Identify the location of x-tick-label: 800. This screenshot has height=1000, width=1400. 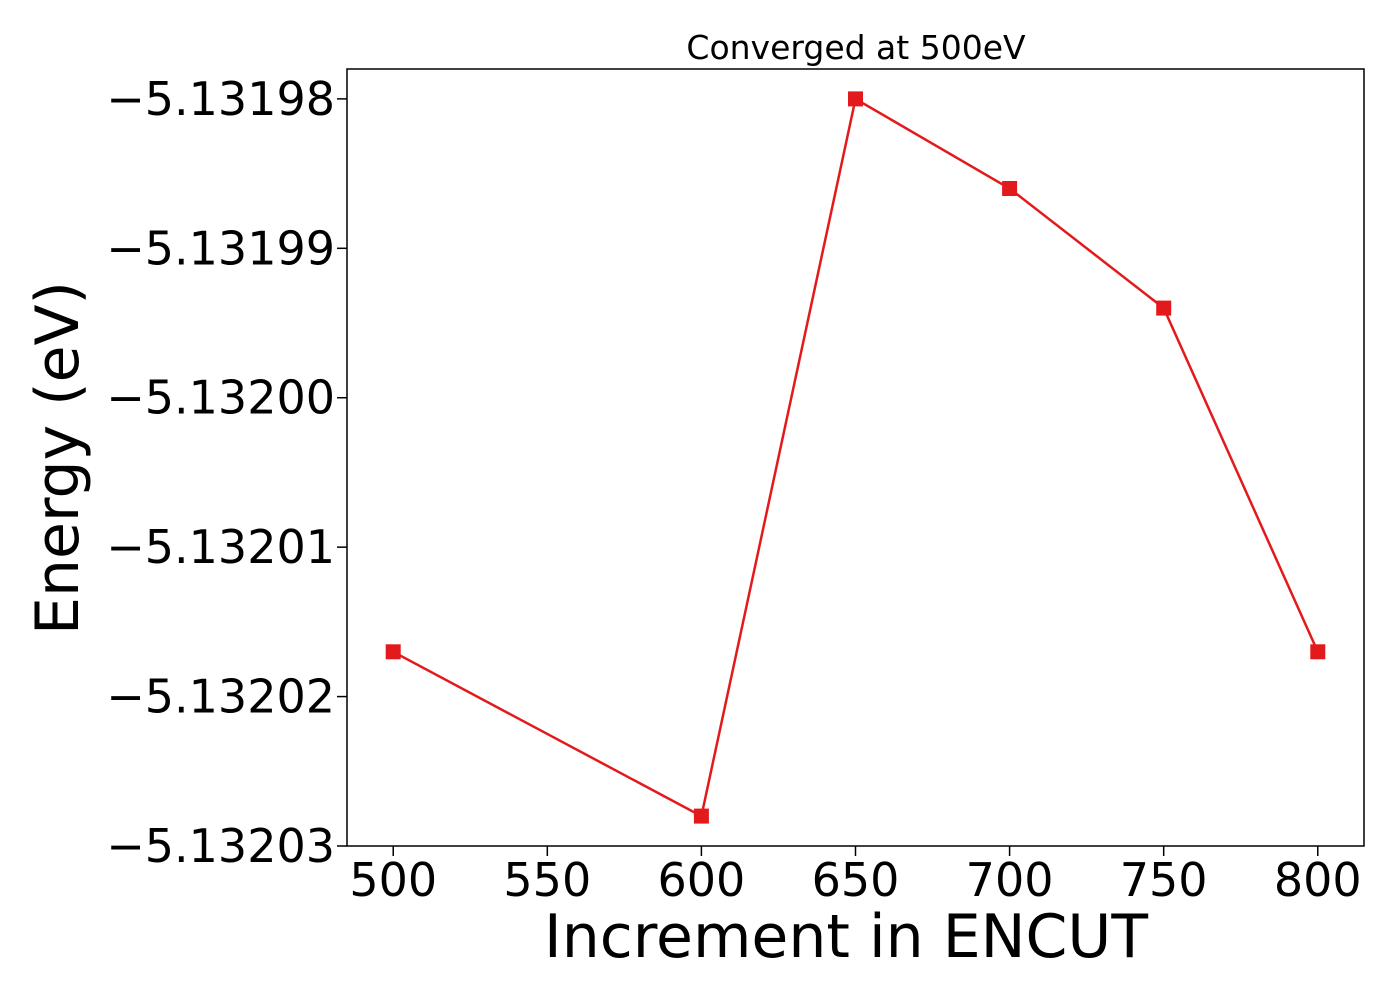
(1318, 880).